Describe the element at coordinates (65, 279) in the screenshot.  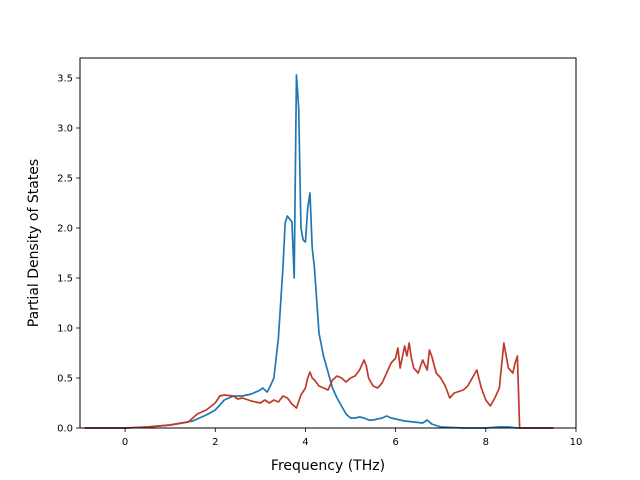
I see `y-tick-label: 1.5` at that location.